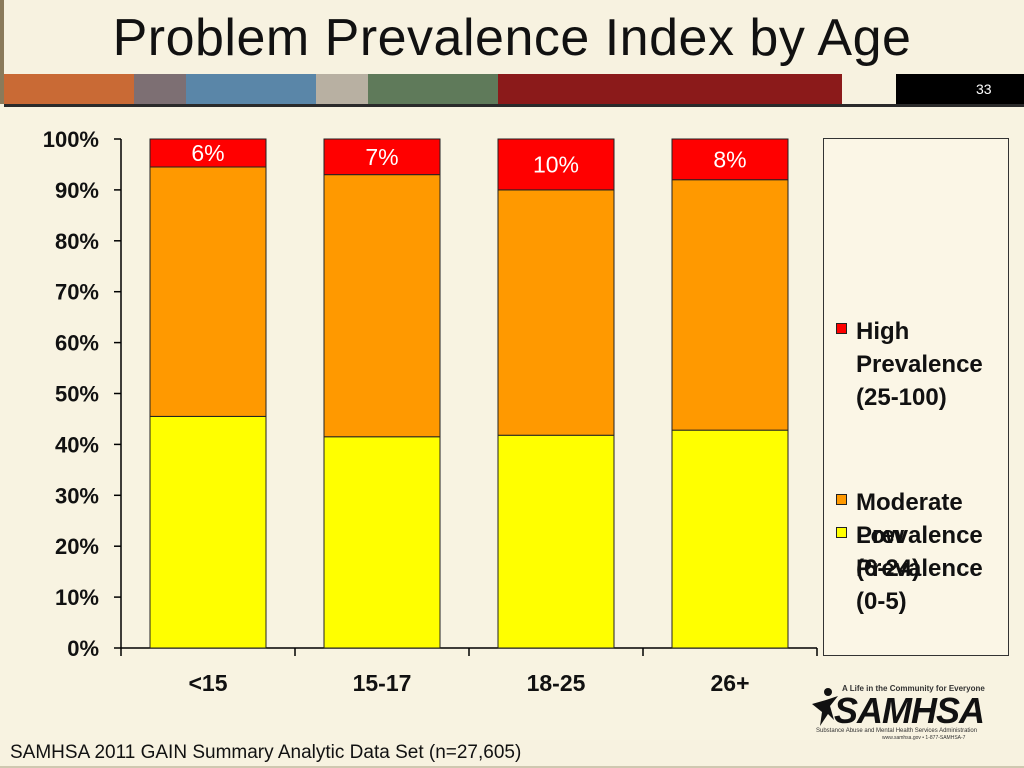 The width and height of the screenshot is (1024, 768). I want to click on legend-label-high: High Prevalence (25-100), so click(936, 364).